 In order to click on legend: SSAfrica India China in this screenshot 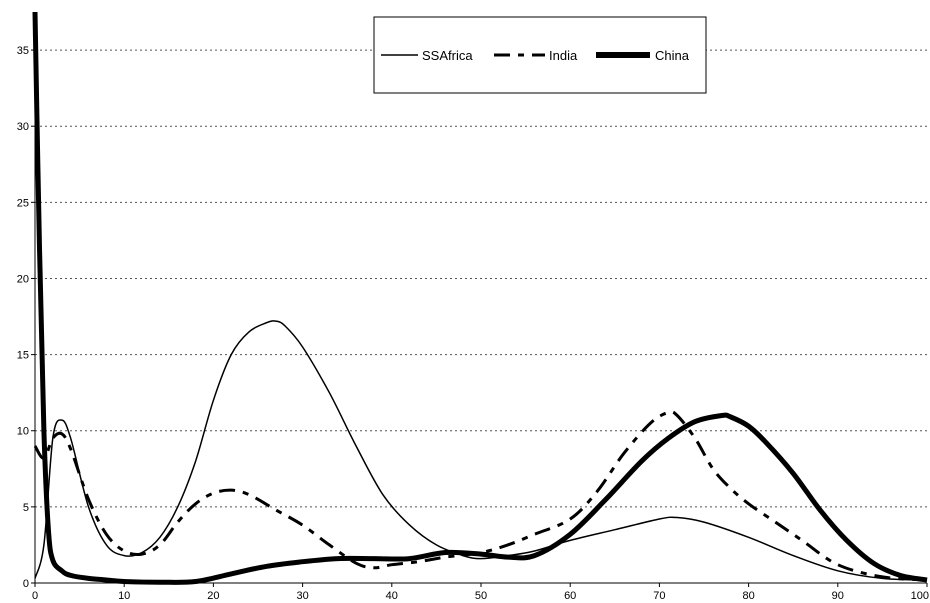, I will do `click(540, 55)`.